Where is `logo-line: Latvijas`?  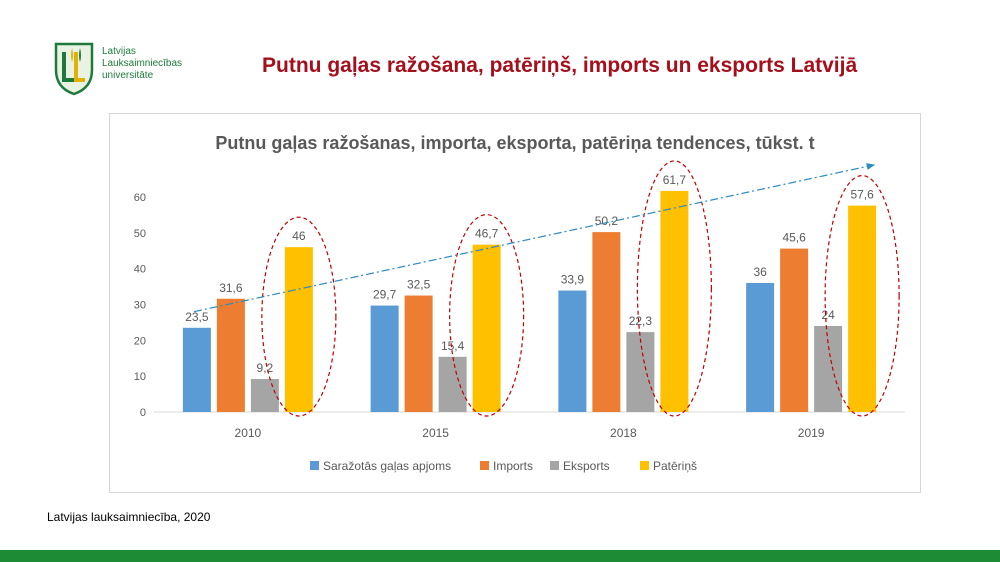 logo-line: Latvijas is located at coordinates (119, 51).